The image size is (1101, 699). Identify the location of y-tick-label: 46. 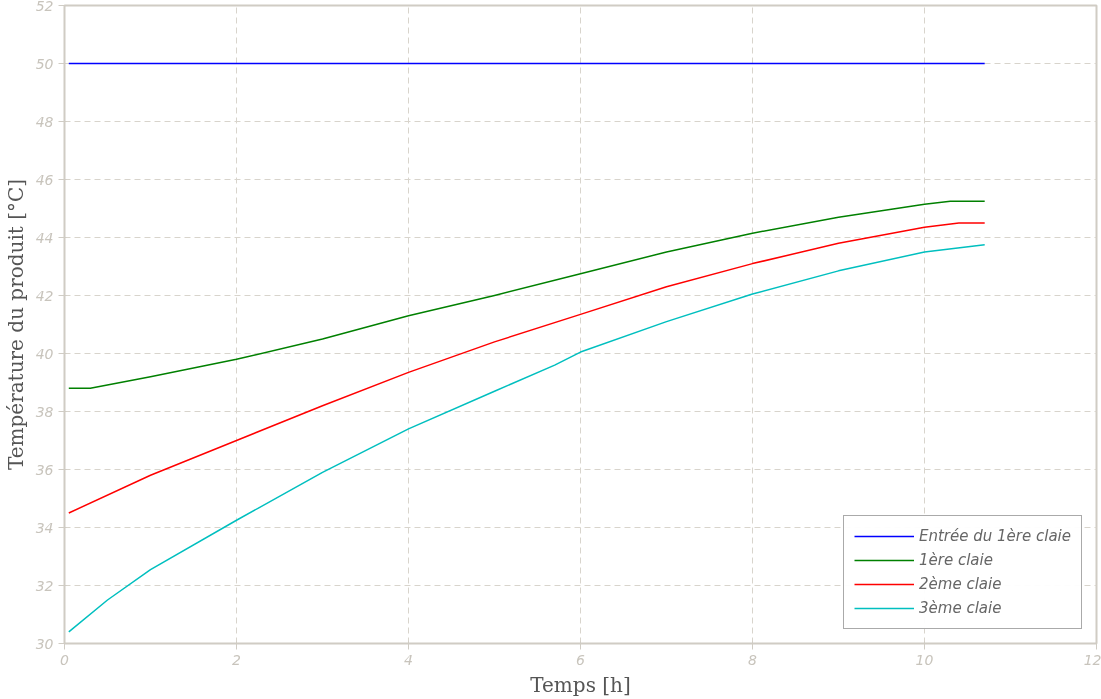
(44, 179).